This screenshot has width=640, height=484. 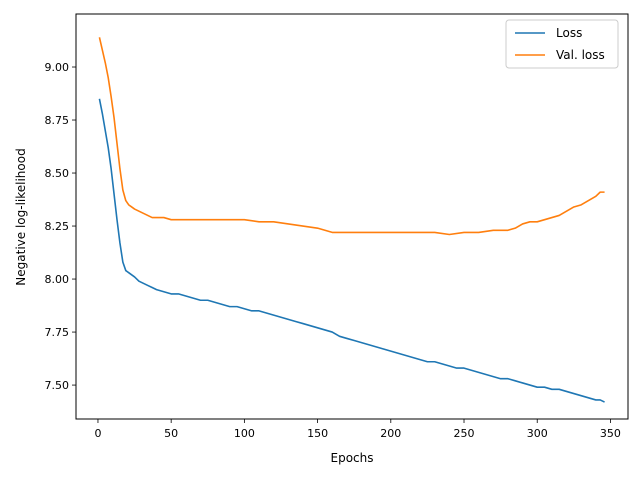 I want to click on x-tick-label: 250, so click(x=464, y=433).